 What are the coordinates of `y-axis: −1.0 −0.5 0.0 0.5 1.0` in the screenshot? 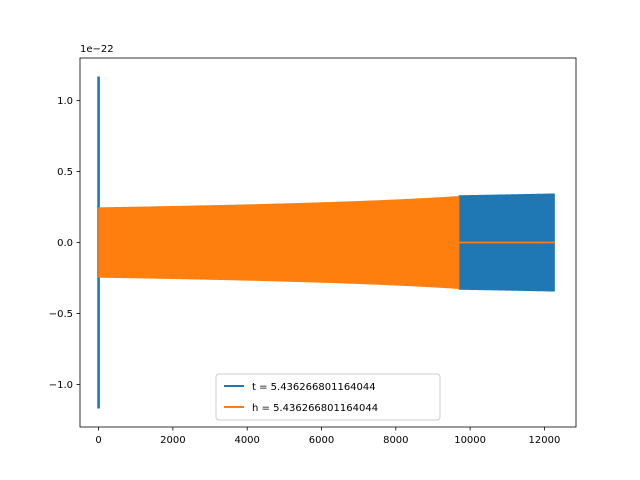 It's located at (64, 243).